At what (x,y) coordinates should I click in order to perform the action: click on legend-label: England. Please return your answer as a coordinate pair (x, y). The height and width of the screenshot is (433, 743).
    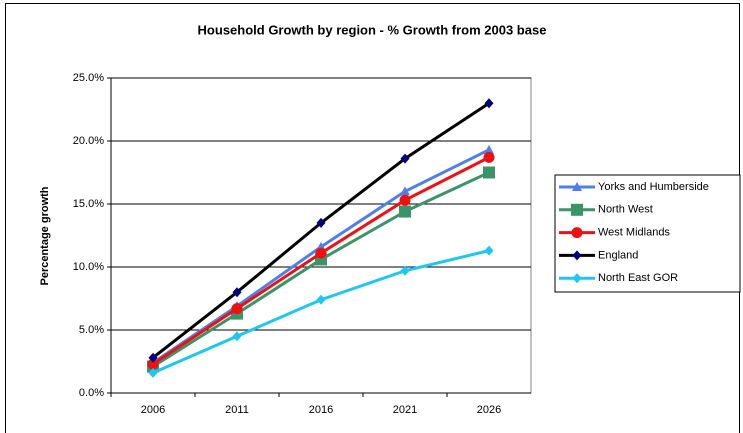
    Looking at the image, I should click on (618, 255).